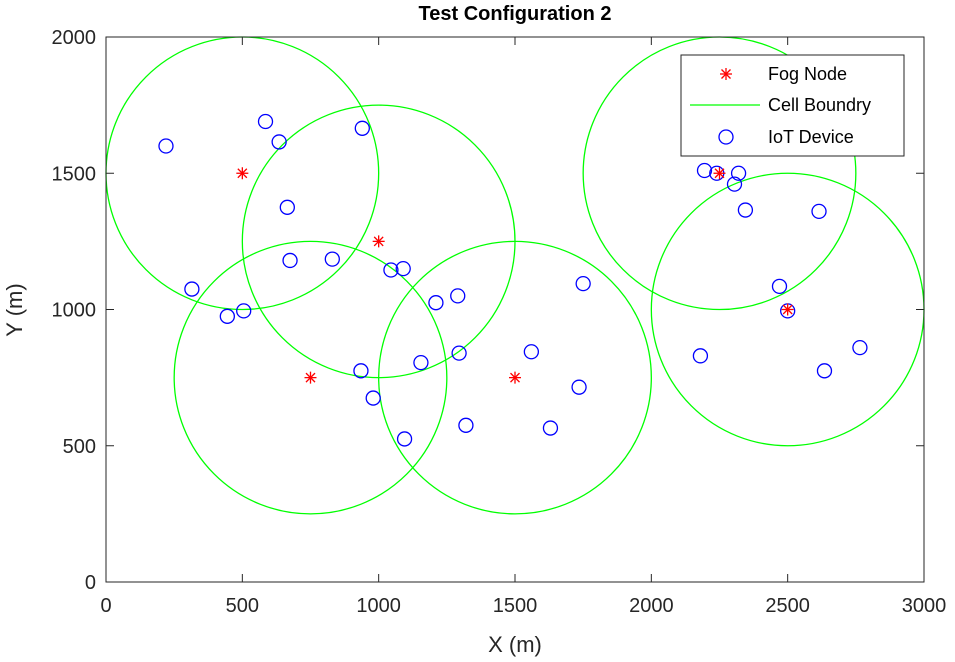 The width and height of the screenshot is (955, 662). What do you see at coordinates (726, 137) in the screenshot?
I see `legend-iot-device-marker` at bounding box center [726, 137].